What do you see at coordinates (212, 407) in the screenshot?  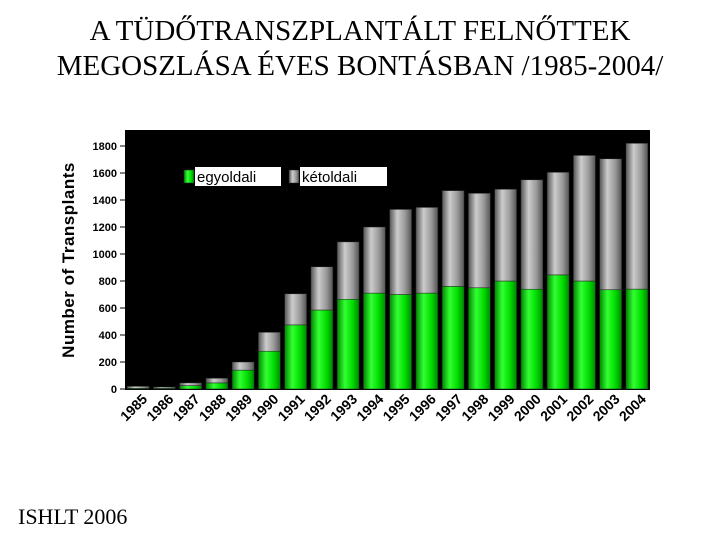 I see `x-tick-label: 1988` at bounding box center [212, 407].